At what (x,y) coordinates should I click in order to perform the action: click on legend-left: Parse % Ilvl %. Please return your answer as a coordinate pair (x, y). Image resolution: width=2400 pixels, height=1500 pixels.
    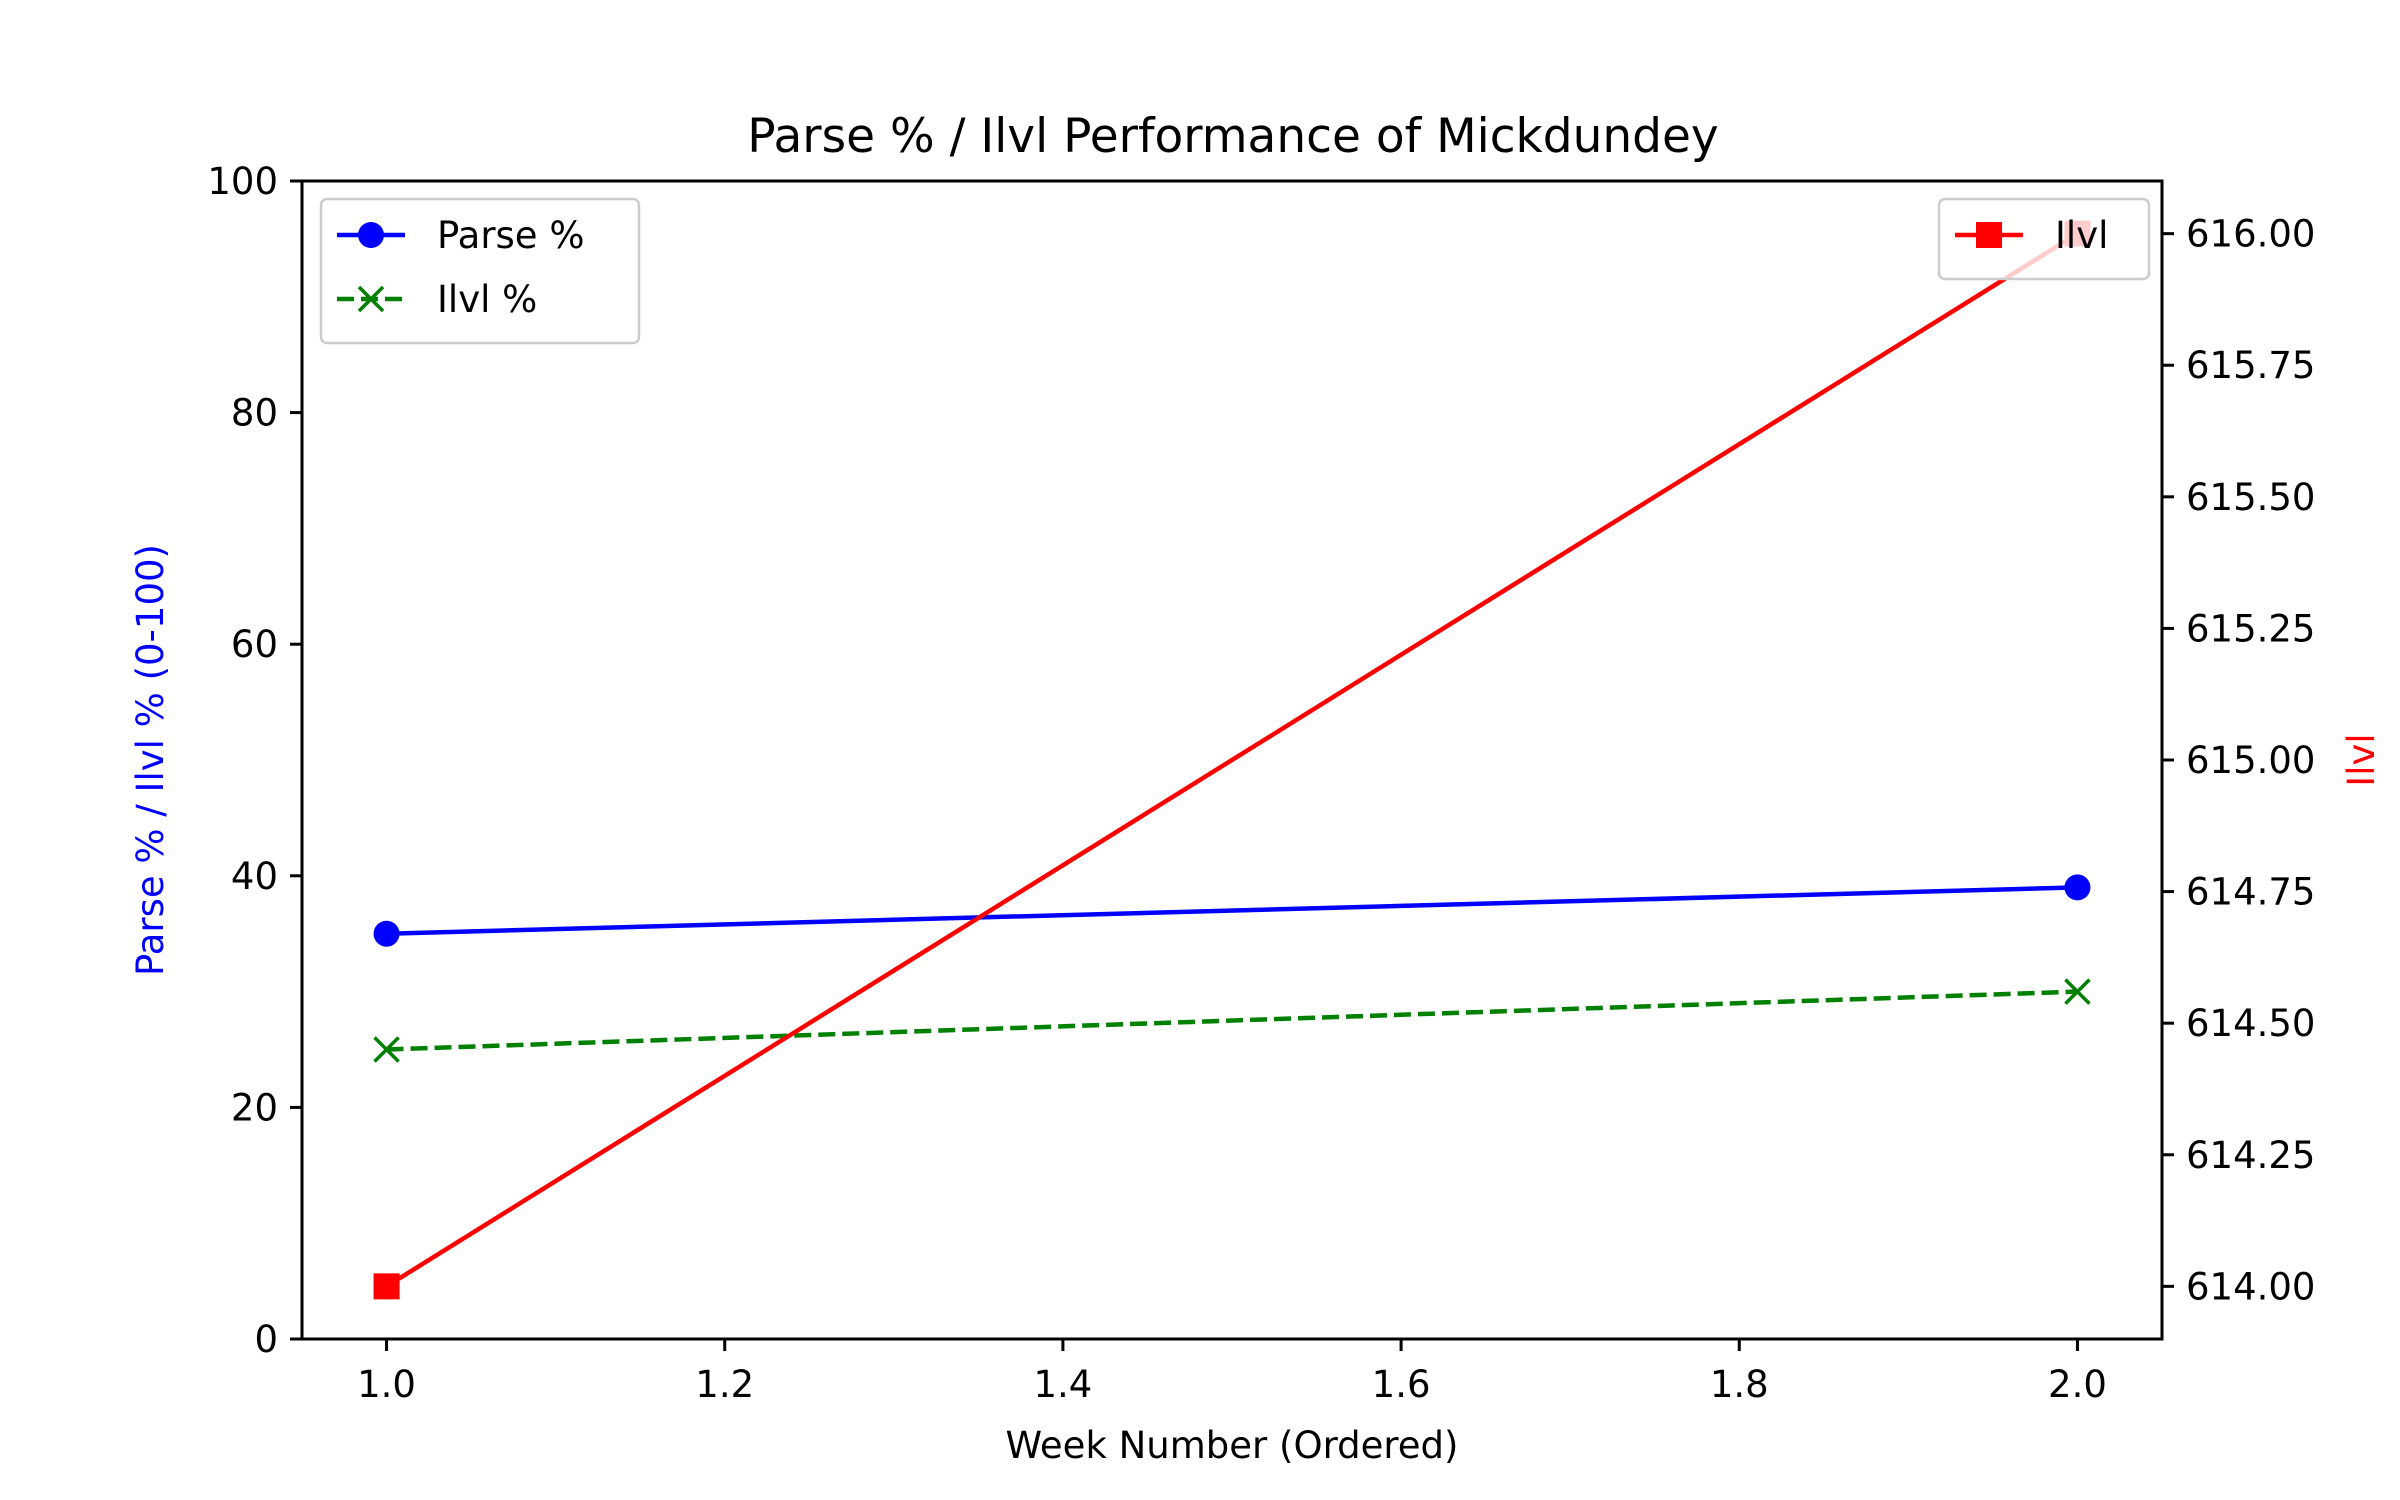
    Looking at the image, I should click on (480, 271).